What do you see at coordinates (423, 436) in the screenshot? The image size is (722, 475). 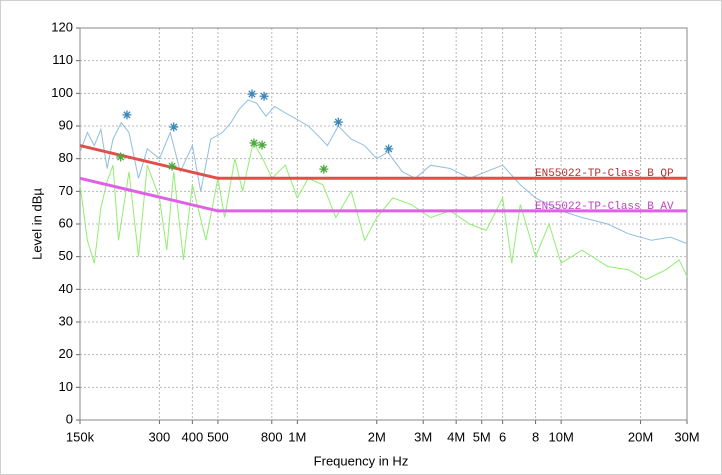 I see `x-tick-label: 3M` at bounding box center [423, 436].